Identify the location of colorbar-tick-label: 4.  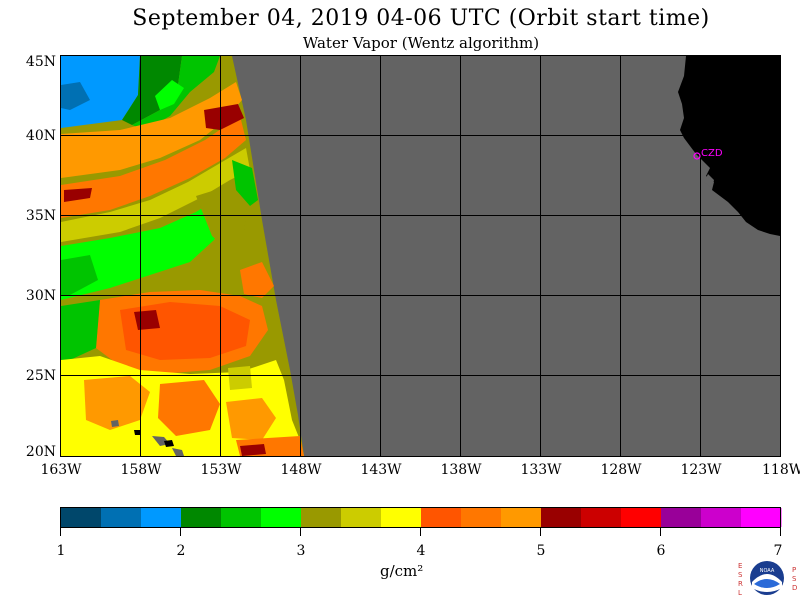
(421, 551).